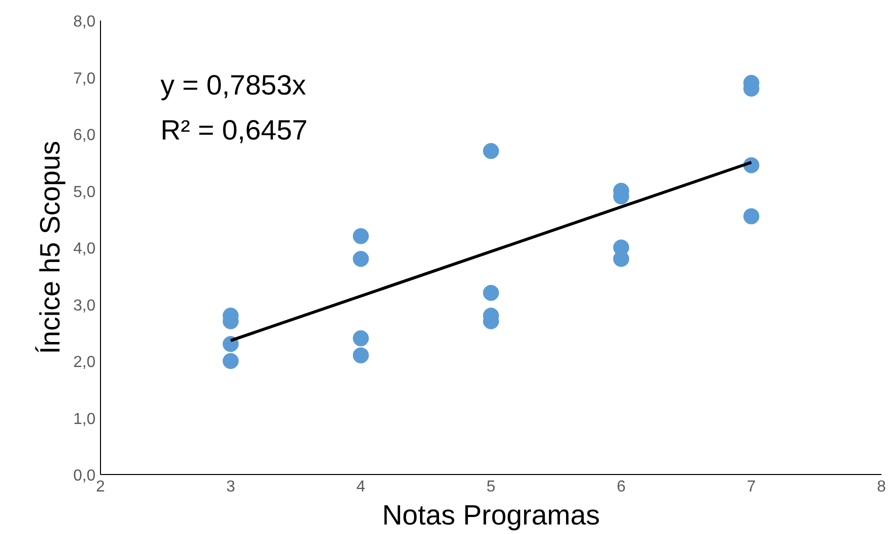  Describe the element at coordinates (84, 135) in the screenshot. I see `y-tick-label: 6,0` at that location.